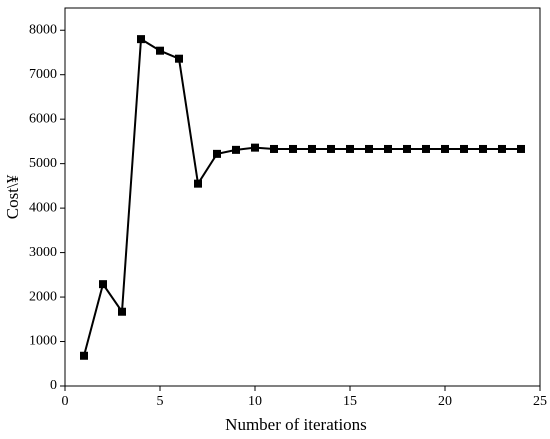 This screenshot has width=550, height=439. I want to click on x-axis-label: Number of iterations, so click(296, 424).